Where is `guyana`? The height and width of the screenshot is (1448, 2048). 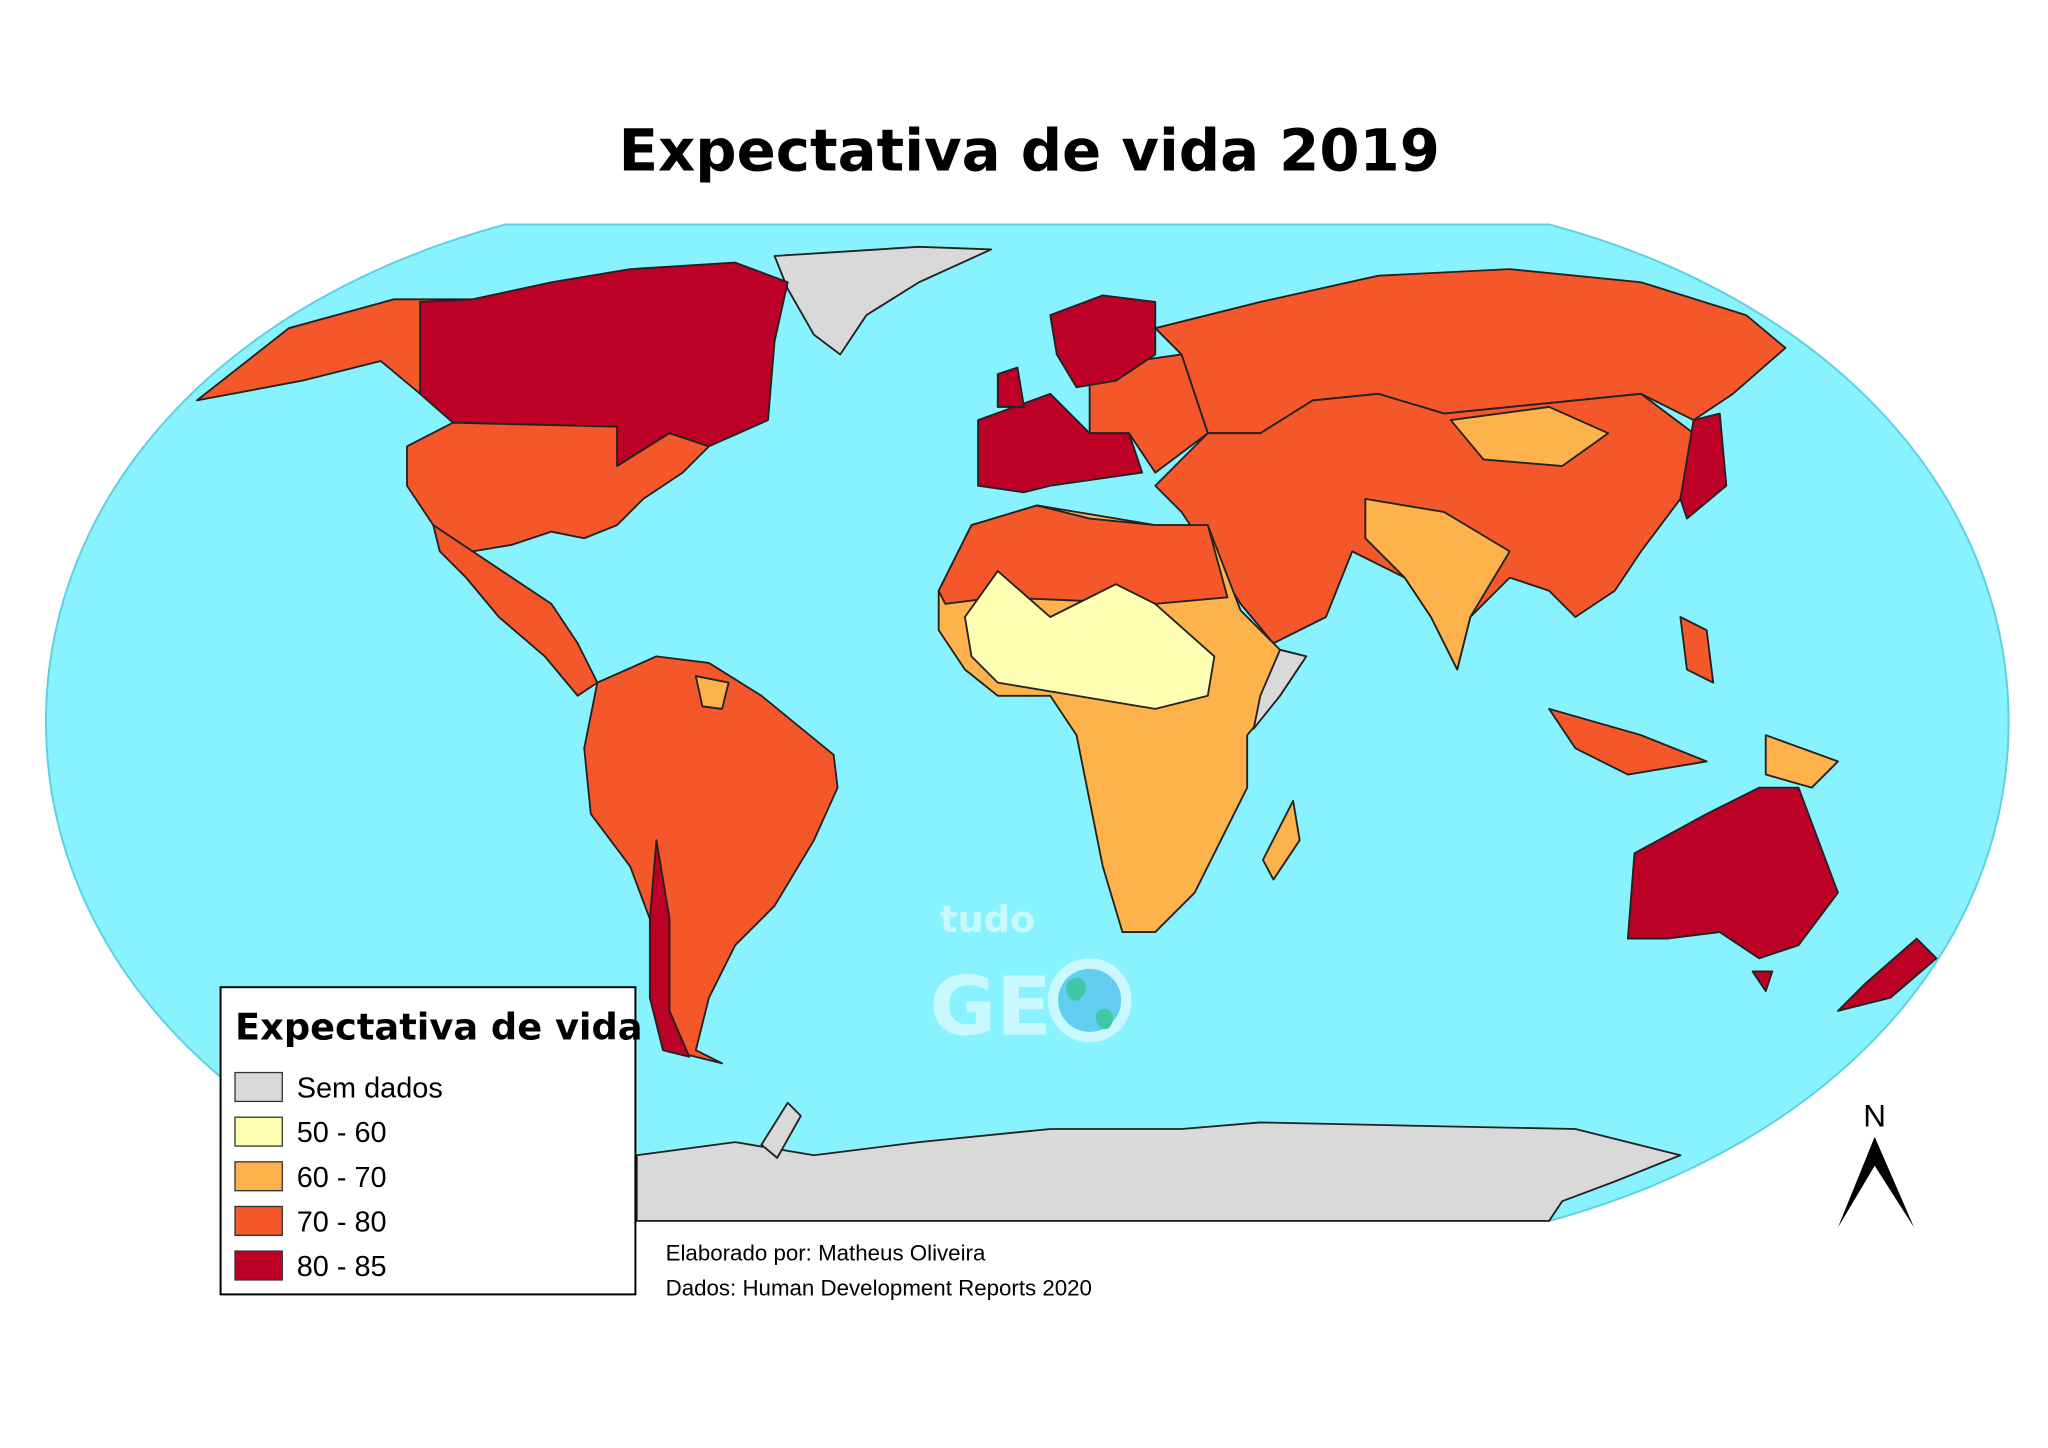 guyana is located at coordinates (712, 692).